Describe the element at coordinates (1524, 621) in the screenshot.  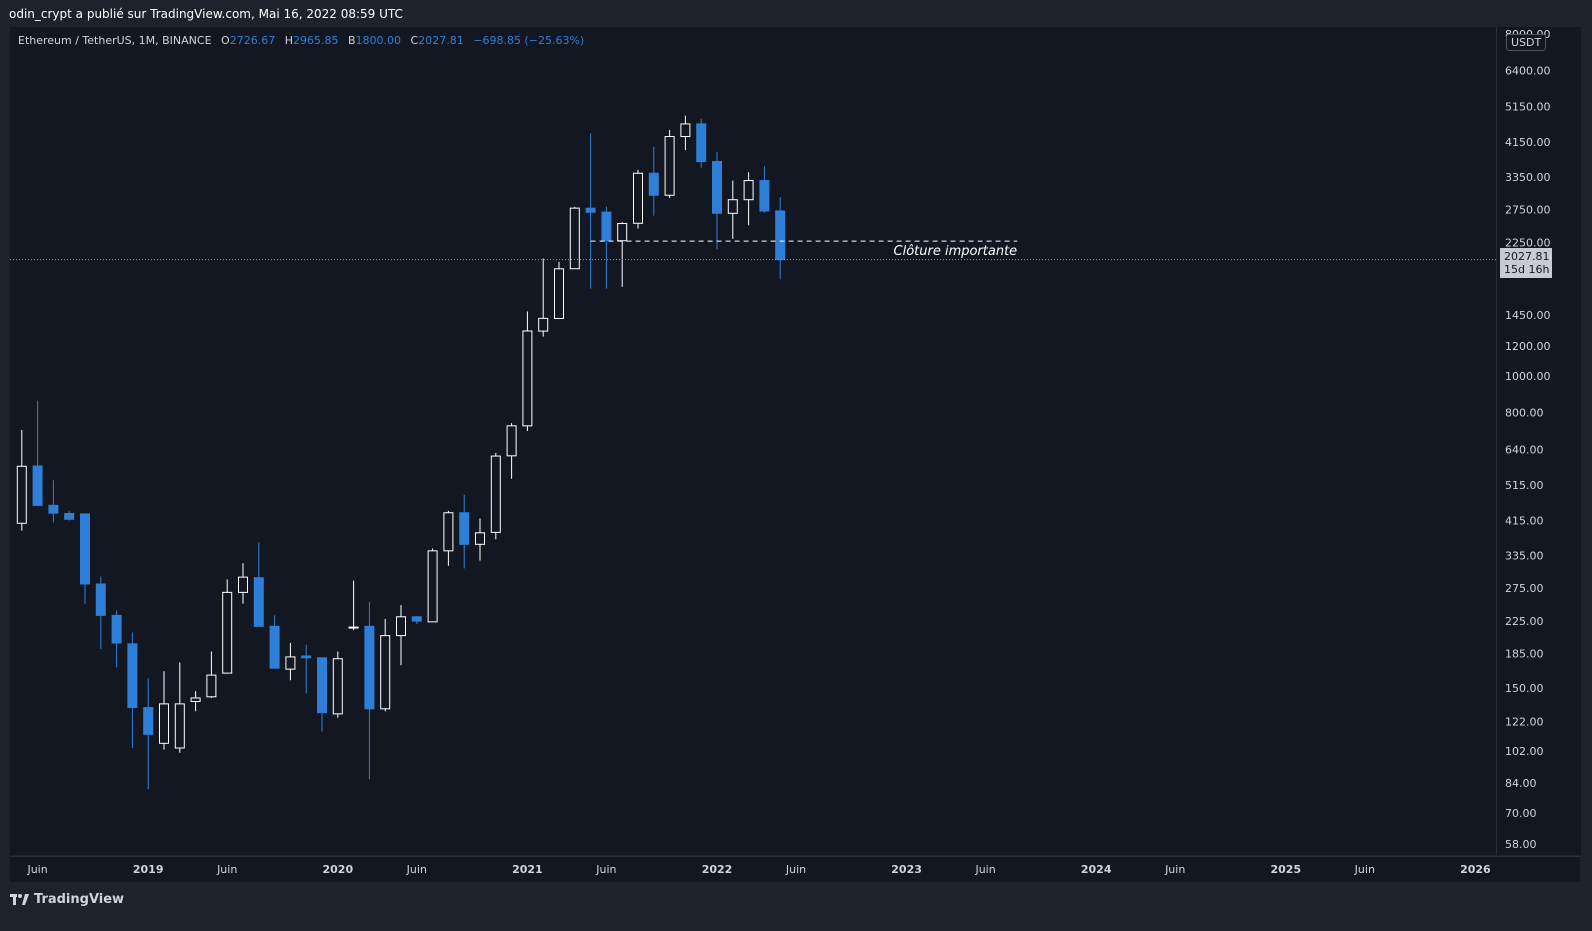
I see `price-tick-label: 225.00` at that location.